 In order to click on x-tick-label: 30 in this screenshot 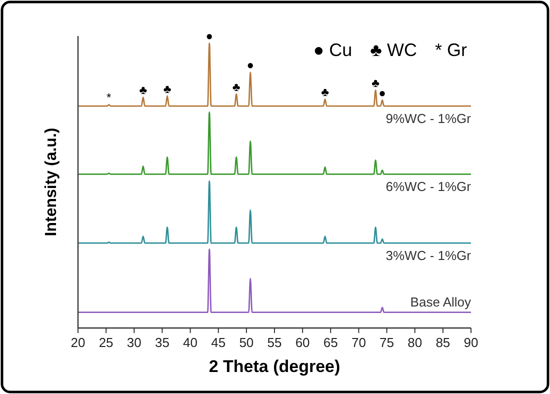, I will do `click(134, 342)`.